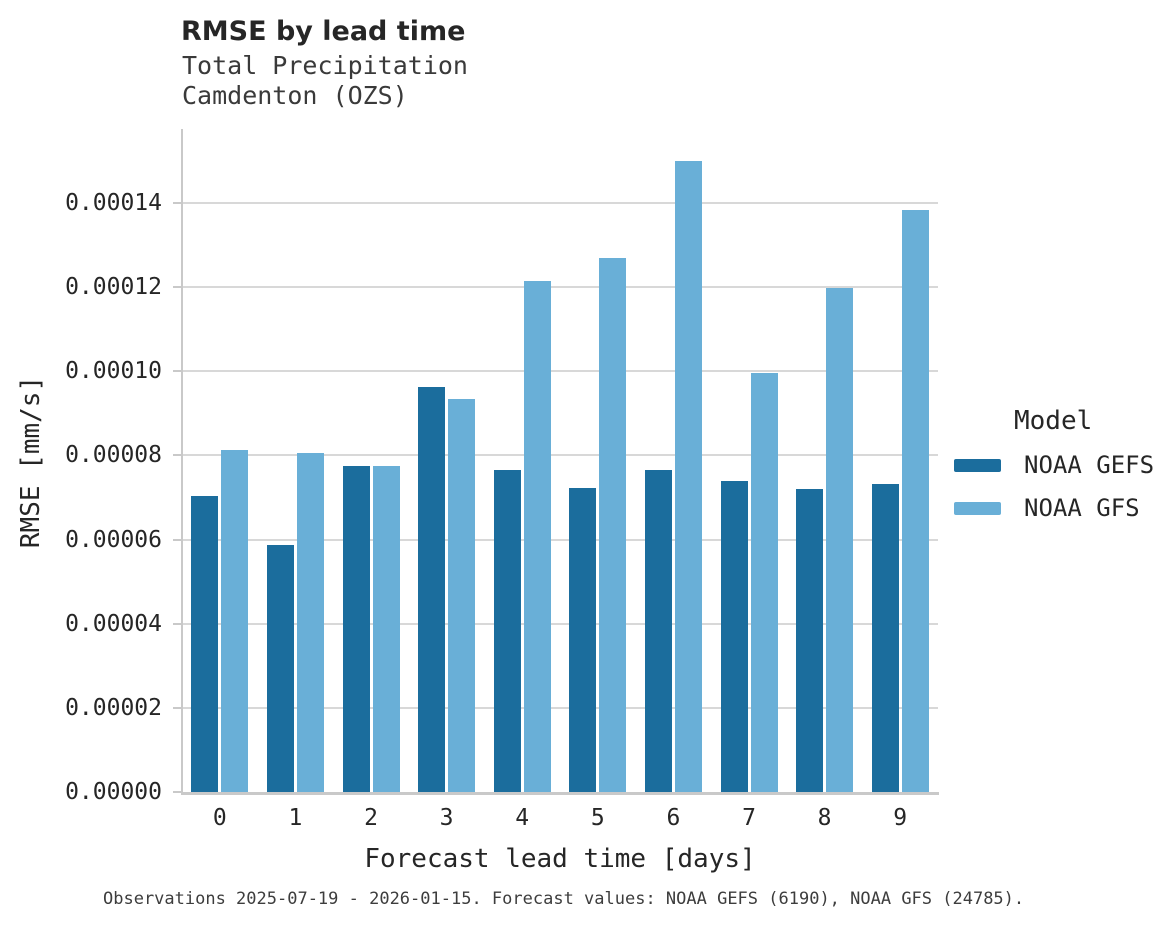 The image size is (1175, 928). What do you see at coordinates (113, 539) in the screenshot?
I see `y-tick-label: 0.00006` at bounding box center [113, 539].